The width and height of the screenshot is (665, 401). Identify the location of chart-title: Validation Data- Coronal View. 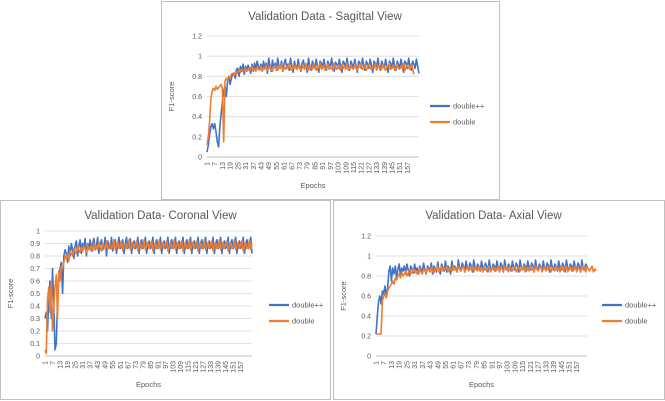
(160, 216).